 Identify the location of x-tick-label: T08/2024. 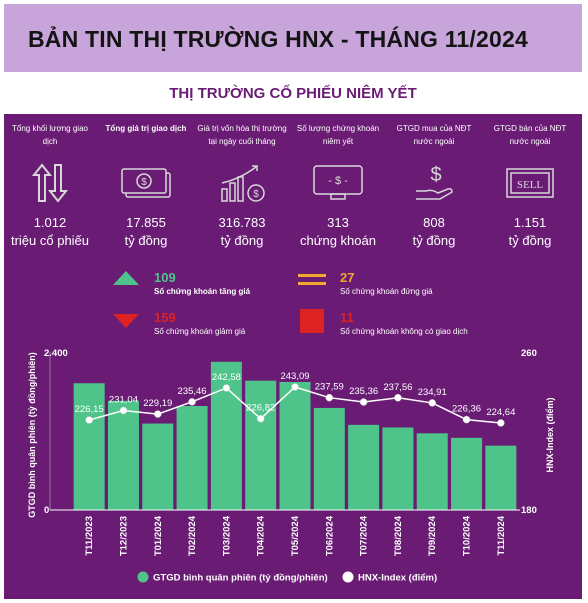
(398, 535).